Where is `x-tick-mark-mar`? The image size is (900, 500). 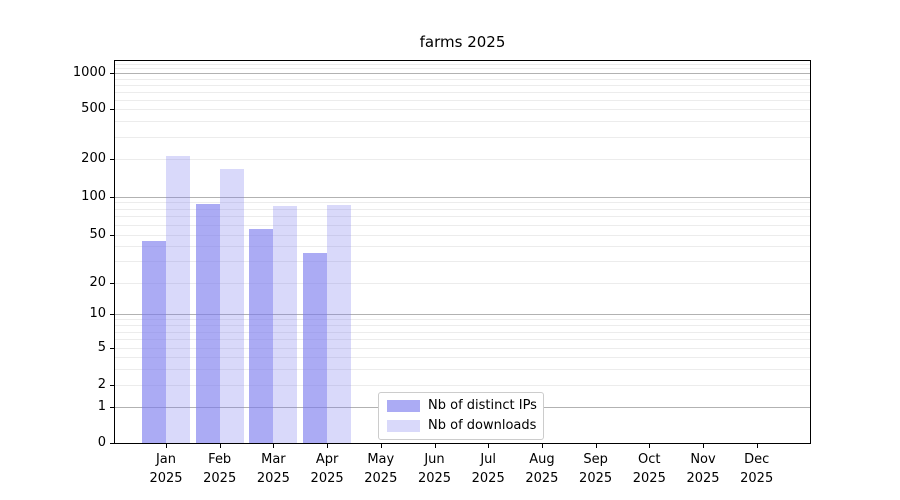
x-tick-mark-mar is located at coordinates (274, 446).